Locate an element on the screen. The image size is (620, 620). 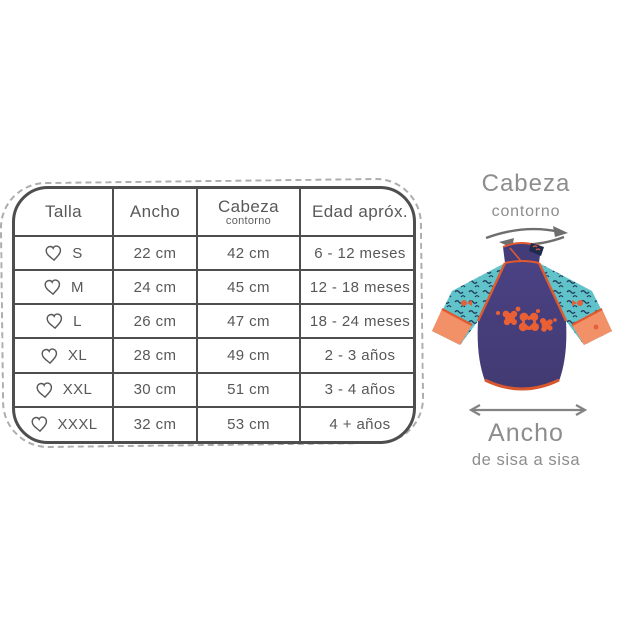
cabeza-value: 53 cm is located at coordinates (249, 423).